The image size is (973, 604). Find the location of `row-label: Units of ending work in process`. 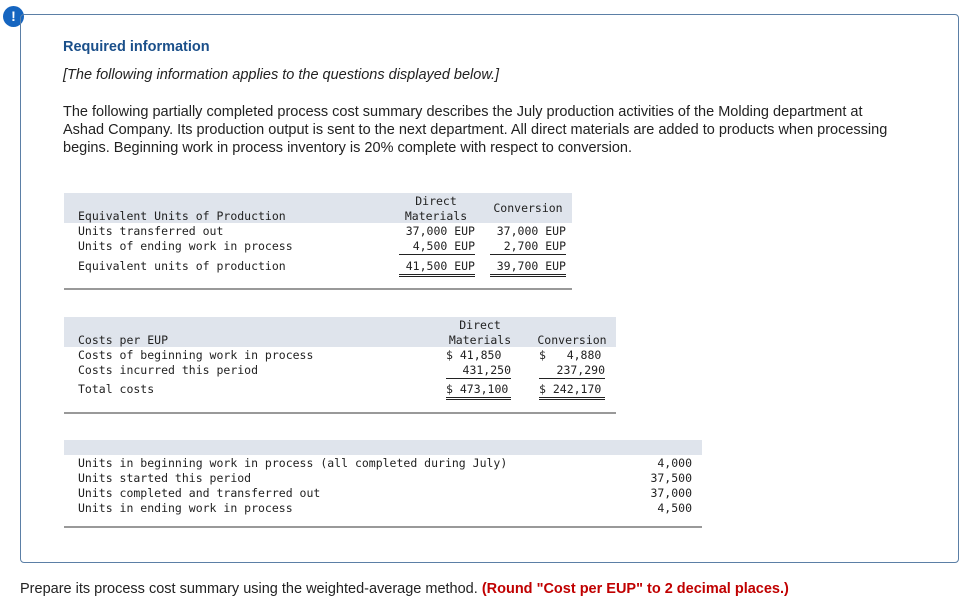

row-label: Units of ending work in process is located at coordinates (185, 246).